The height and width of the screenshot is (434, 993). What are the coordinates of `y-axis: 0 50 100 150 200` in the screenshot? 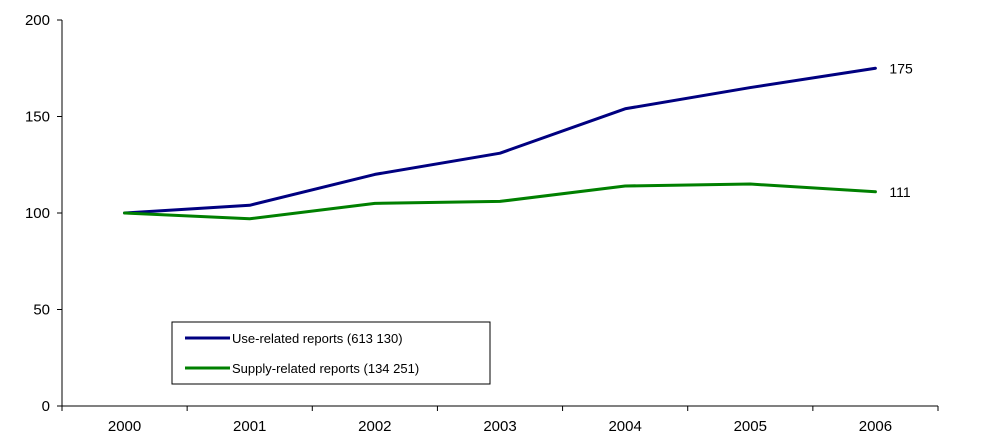 It's located at (44, 213).